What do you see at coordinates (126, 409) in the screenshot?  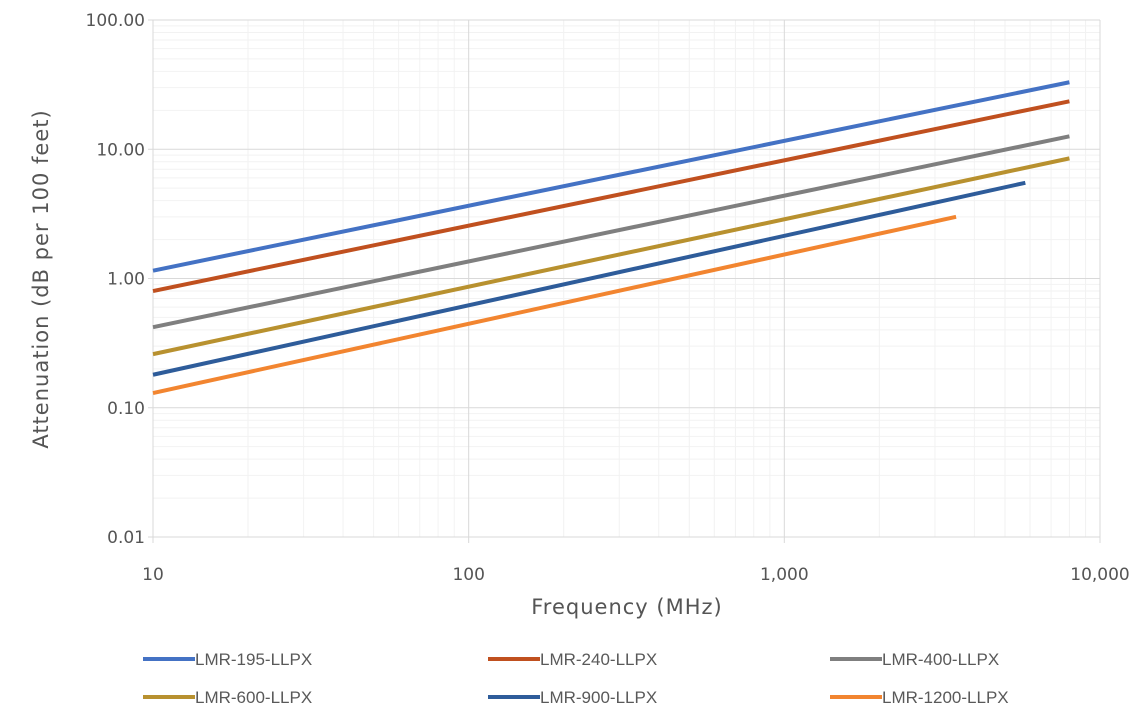 I see `y-tick-label: 0.10` at bounding box center [126, 409].